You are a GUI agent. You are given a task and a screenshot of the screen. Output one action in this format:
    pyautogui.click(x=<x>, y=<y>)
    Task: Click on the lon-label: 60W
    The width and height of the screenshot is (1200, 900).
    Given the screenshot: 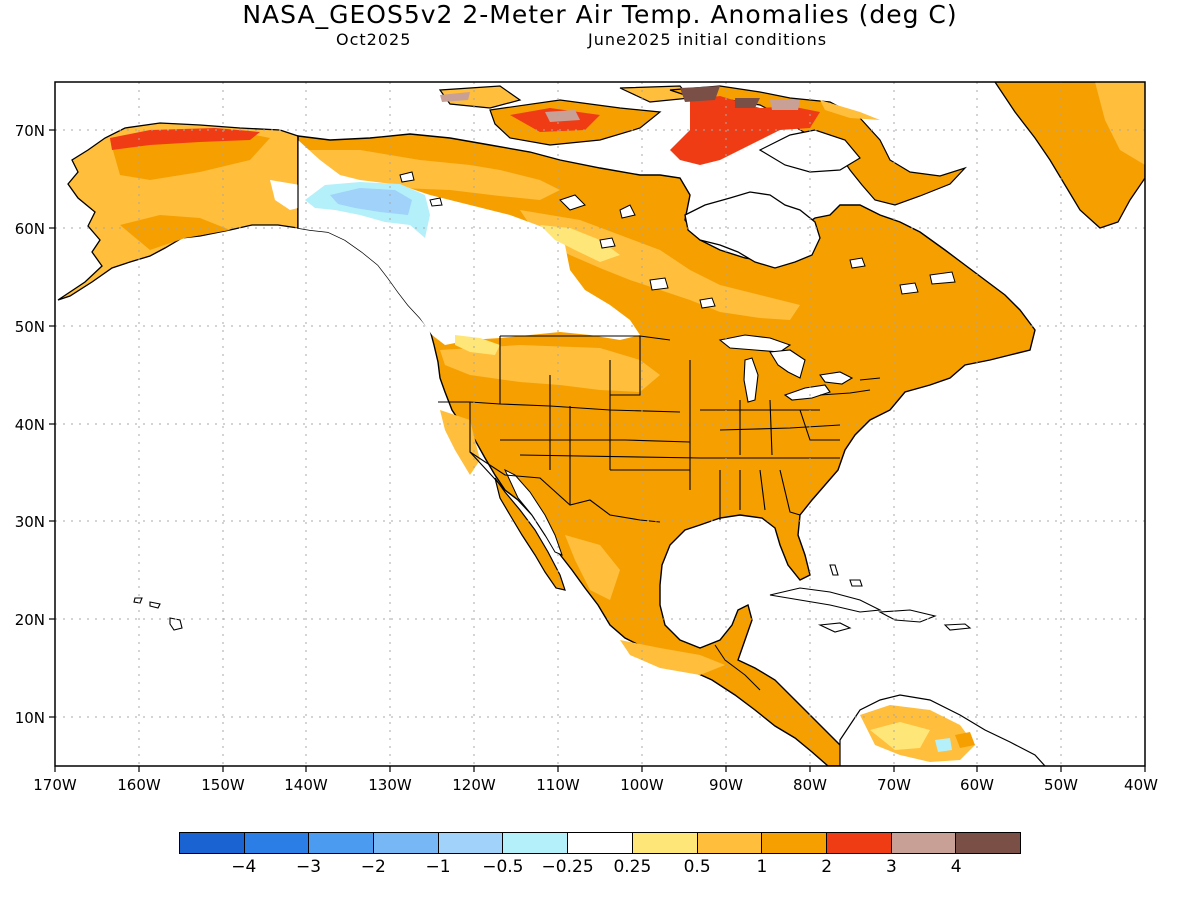 What is the action you would take?
    pyautogui.click(x=977, y=785)
    